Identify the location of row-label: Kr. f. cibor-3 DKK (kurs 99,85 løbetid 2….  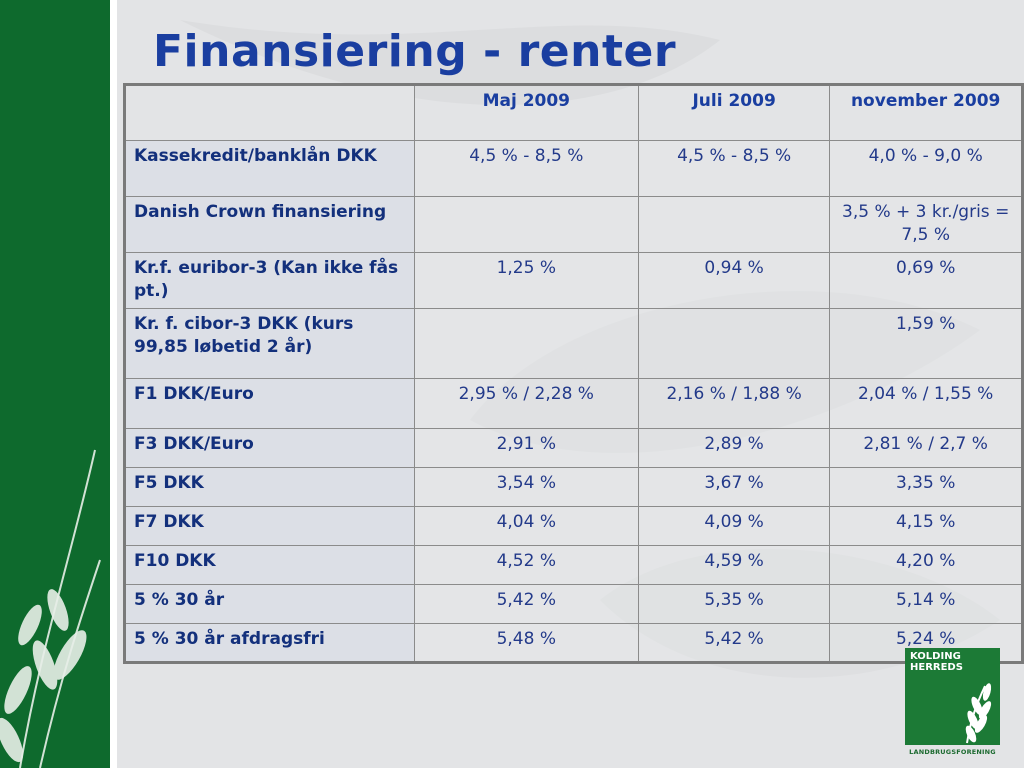
(269, 343).